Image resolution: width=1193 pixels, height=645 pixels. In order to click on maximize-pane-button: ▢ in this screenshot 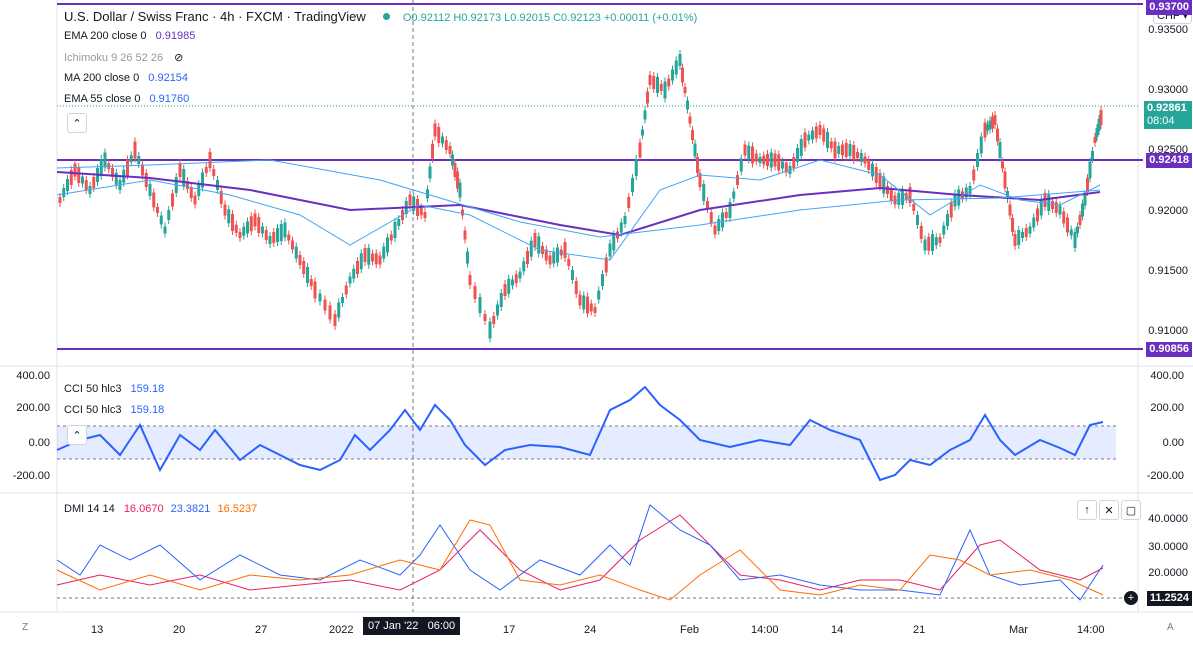, I will do `click(1131, 510)`.